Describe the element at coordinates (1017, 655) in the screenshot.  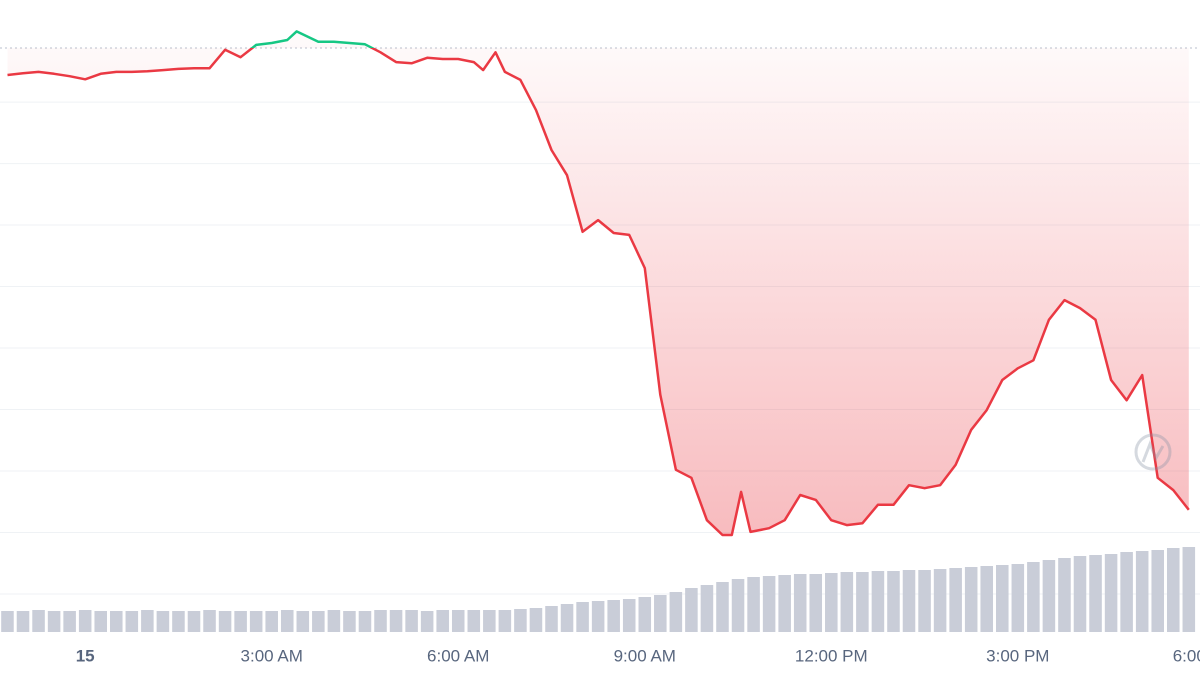
I see `x-tick-label: 3:00 PM` at that location.